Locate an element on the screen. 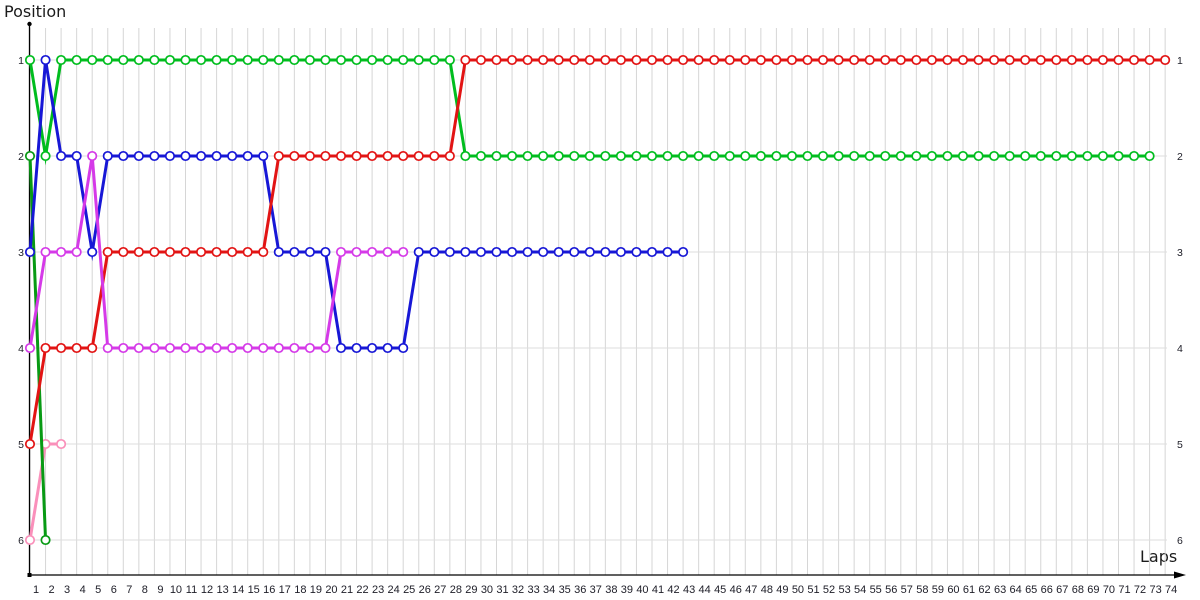 This screenshot has height=600, width=1200. position-tick-label-left: 4 is located at coordinates (21, 349).